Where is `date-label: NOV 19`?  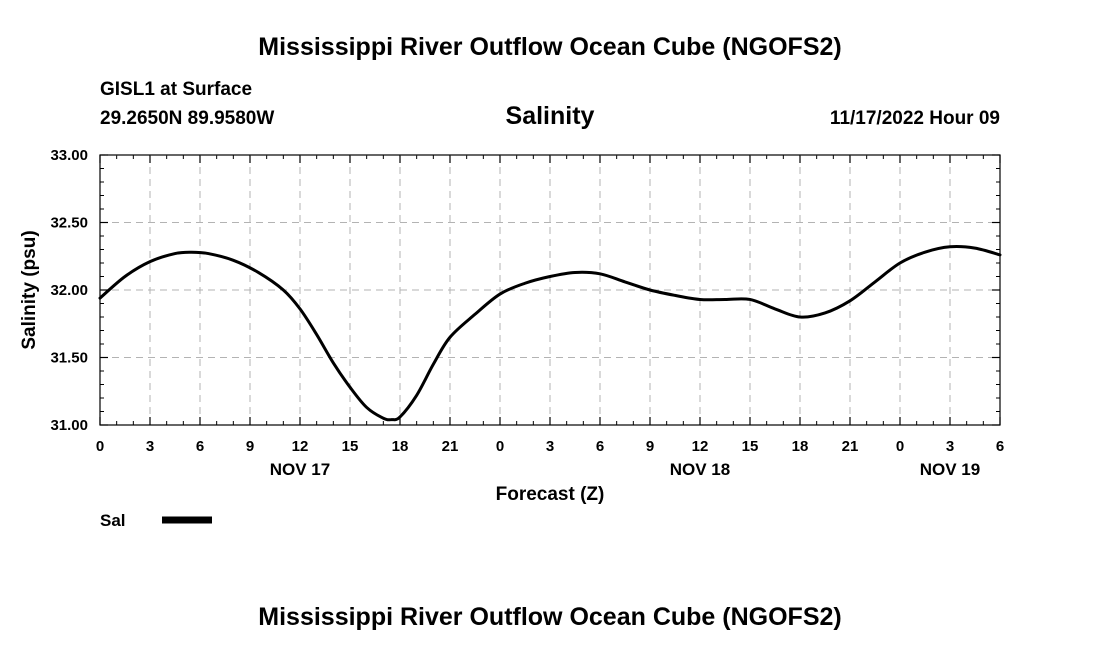 date-label: NOV 19 is located at coordinates (950, 469).